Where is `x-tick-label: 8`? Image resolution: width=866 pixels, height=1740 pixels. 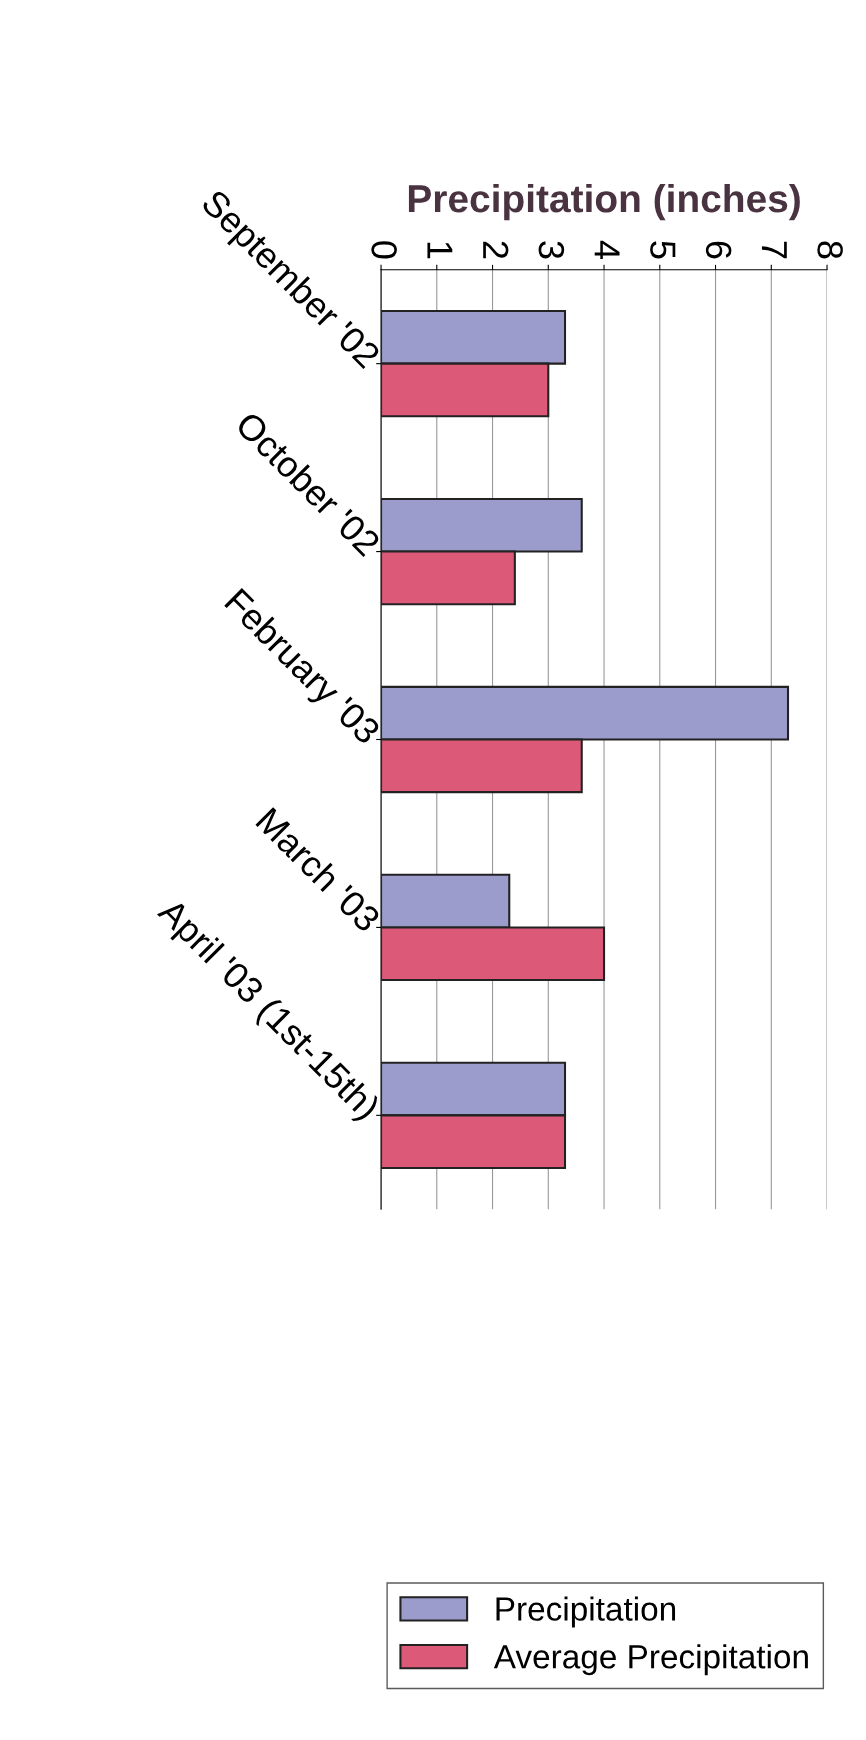
x-tick-label: 8 is located at coordinates (830, 250).